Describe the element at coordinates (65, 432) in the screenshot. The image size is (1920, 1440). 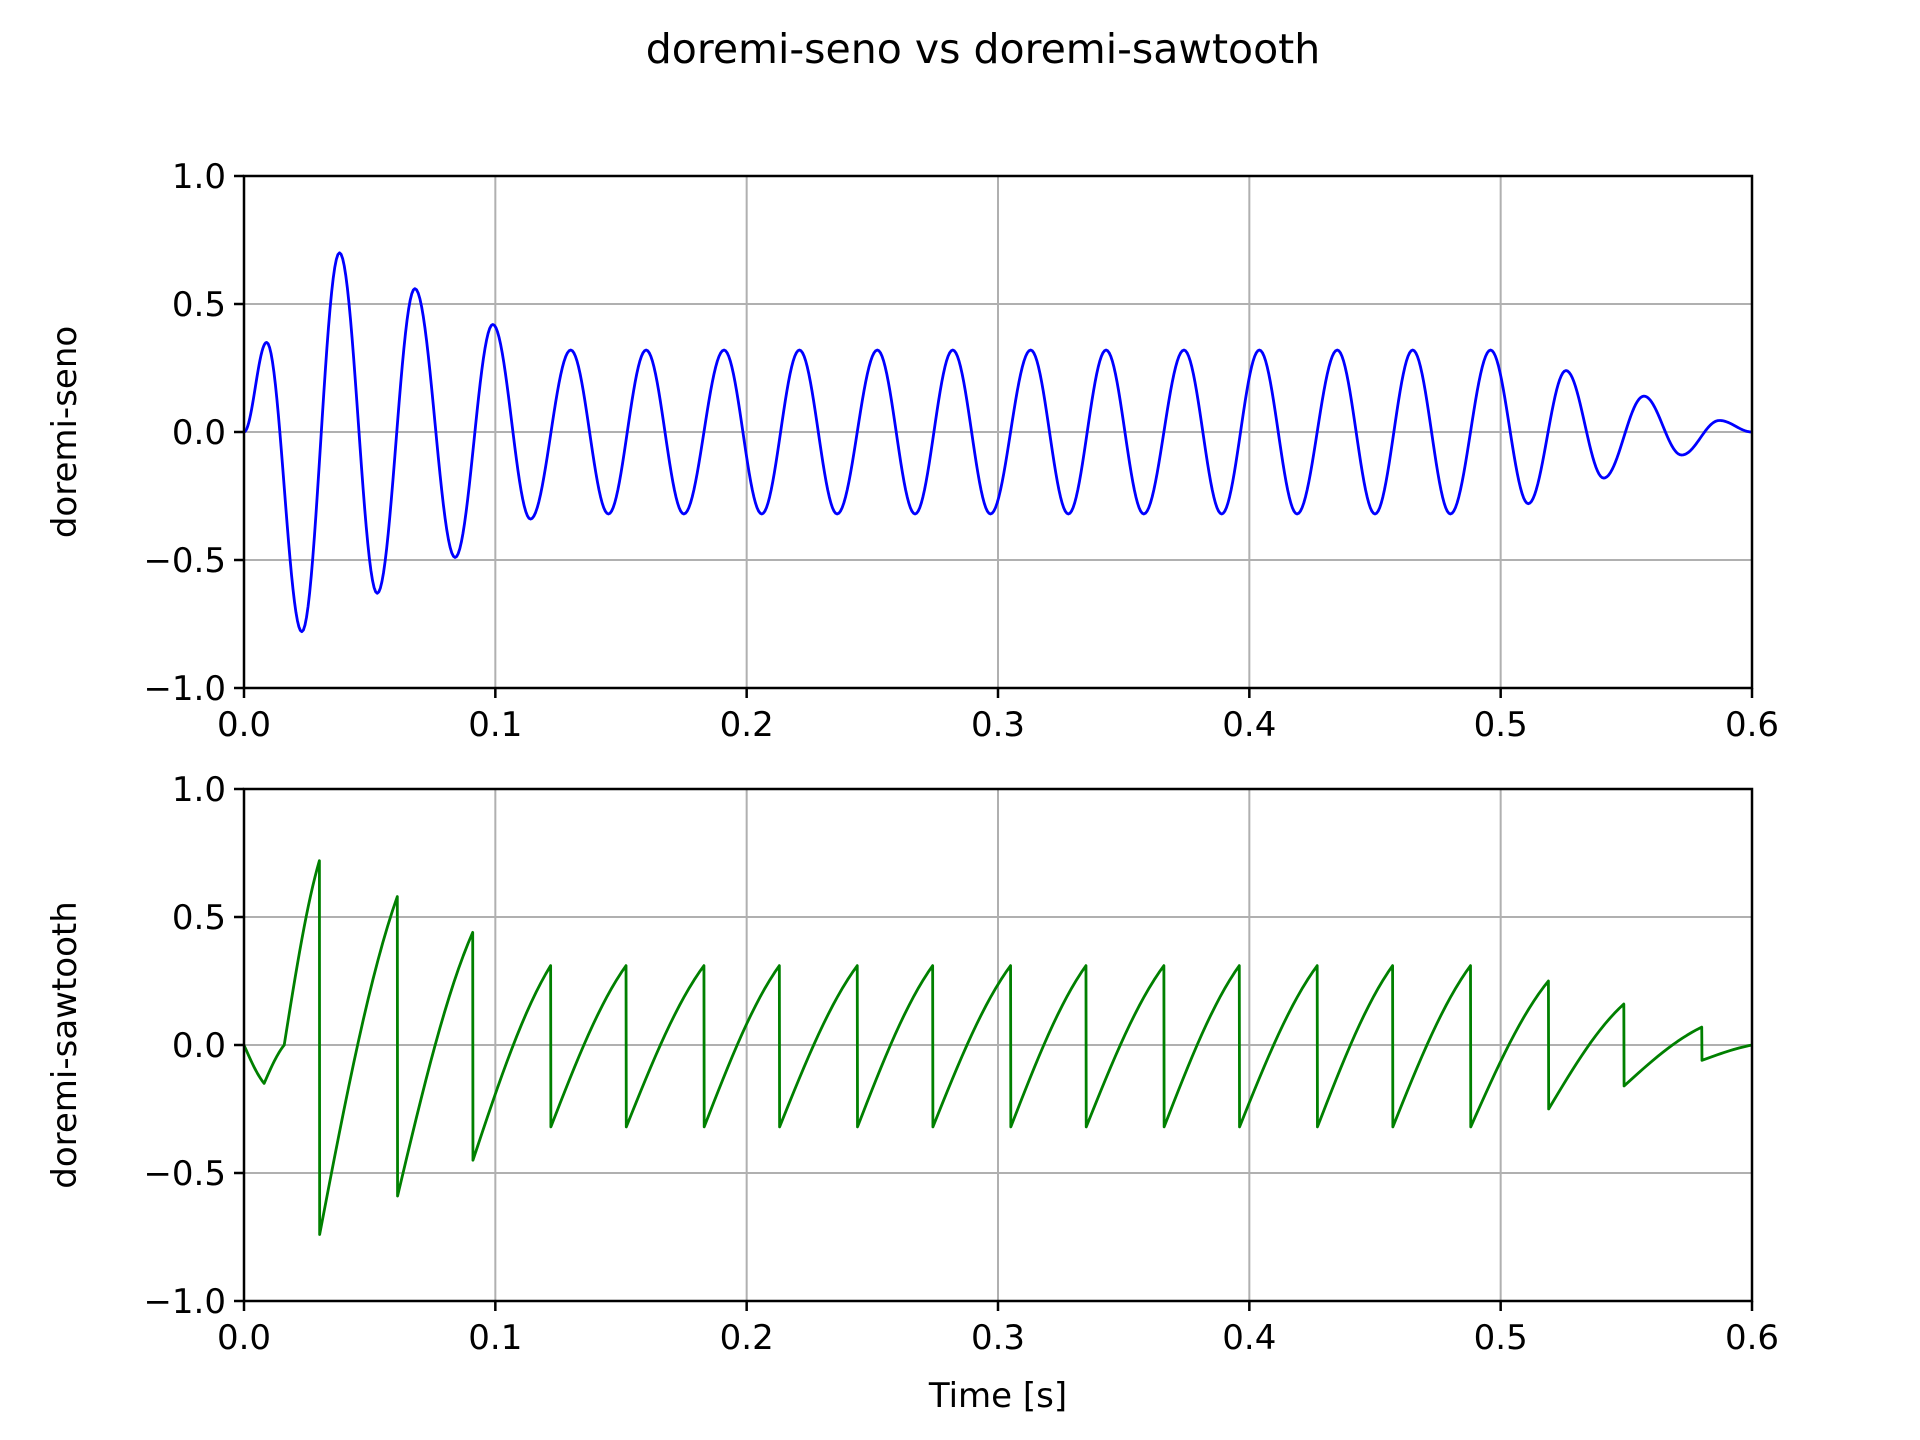
I see `y-axis-label: doremi-seno` at that location.